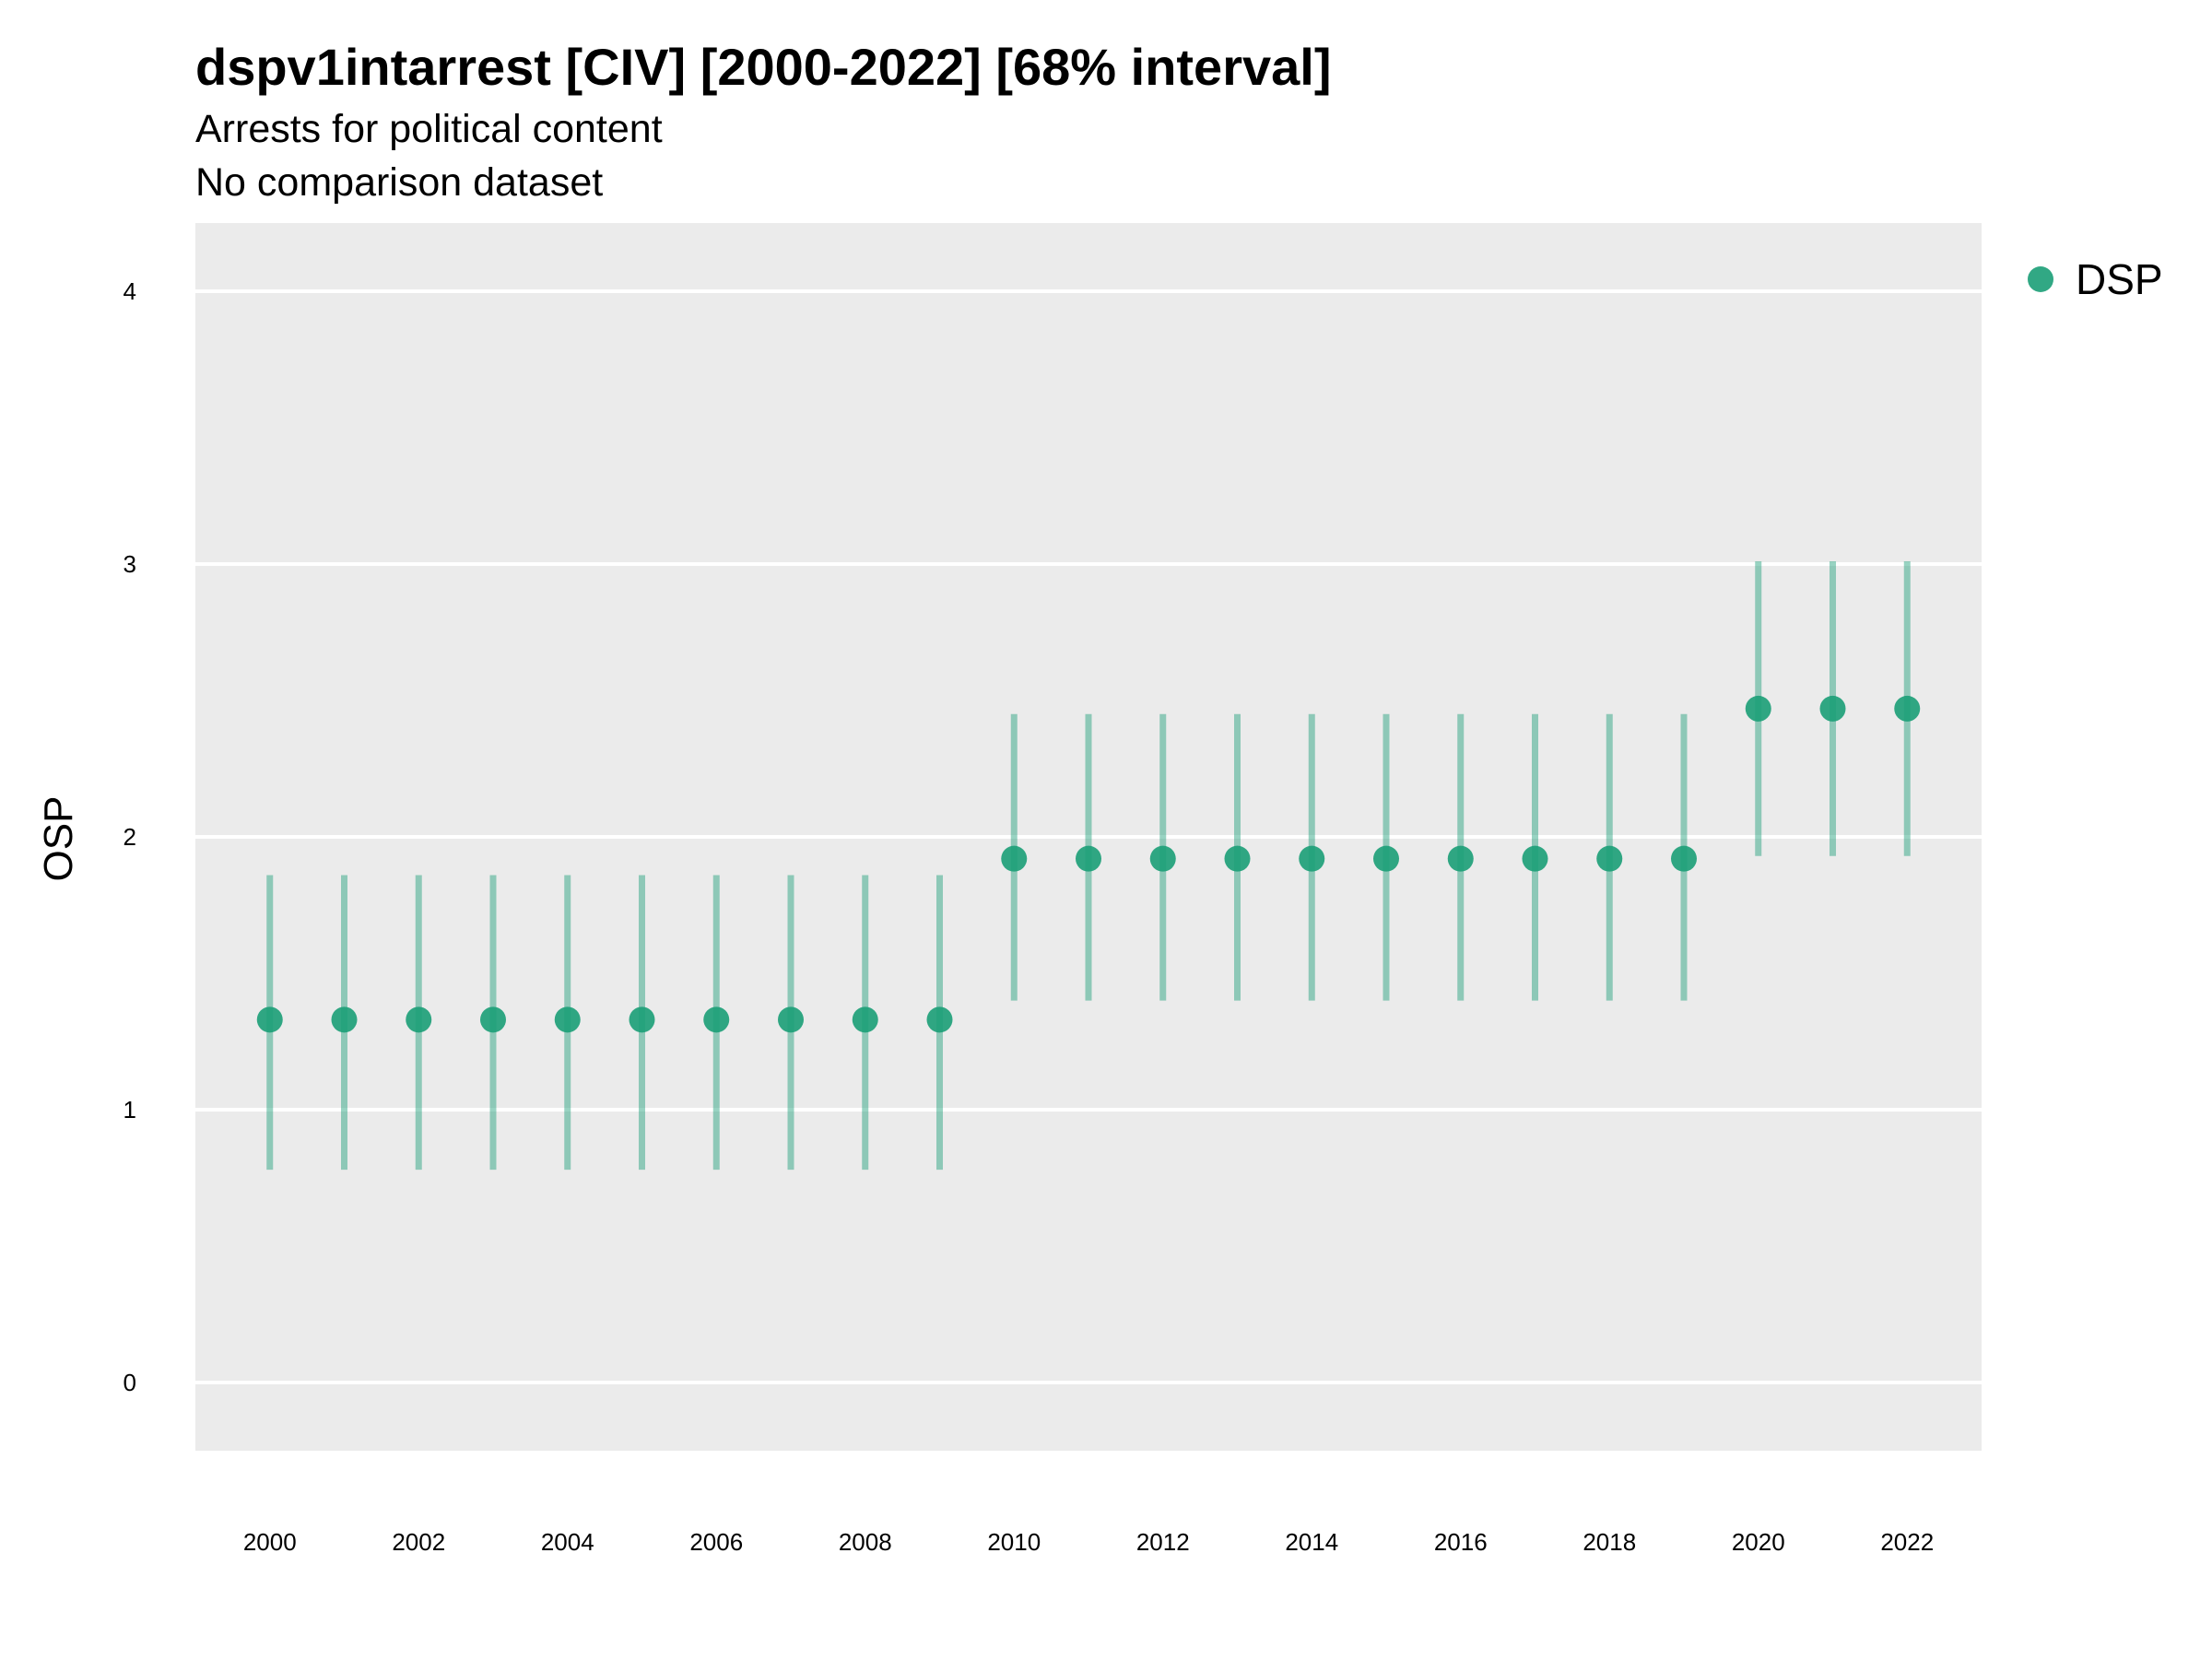  What do you see at coordinates (1163, 1542) in the screenshot?
I see `x-tick-label-2012: 2012` at bounding box center [1163, 1542].